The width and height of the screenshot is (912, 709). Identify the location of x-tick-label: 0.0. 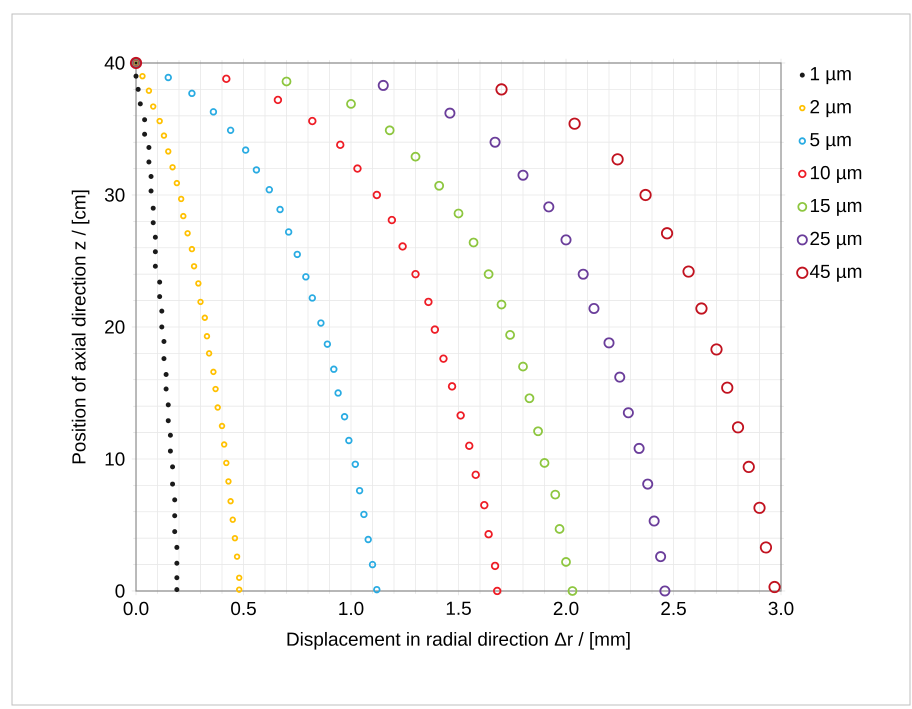
(136, 609).